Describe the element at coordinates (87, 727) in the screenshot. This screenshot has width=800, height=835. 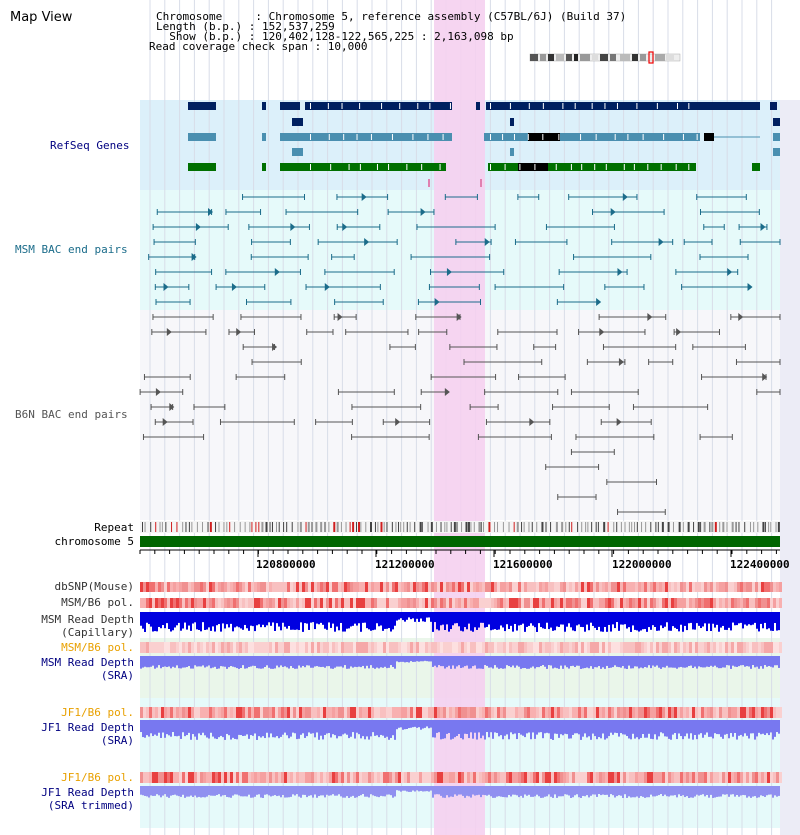
I see `track-label-jf1-depth-sra: JF1 Read Depth` at that location.